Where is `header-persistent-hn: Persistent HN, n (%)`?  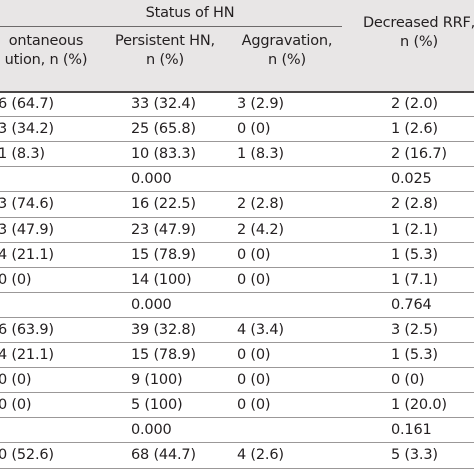 header-persistent-hn: Persistent HN, n (%) is located at coordinates (165, 51).